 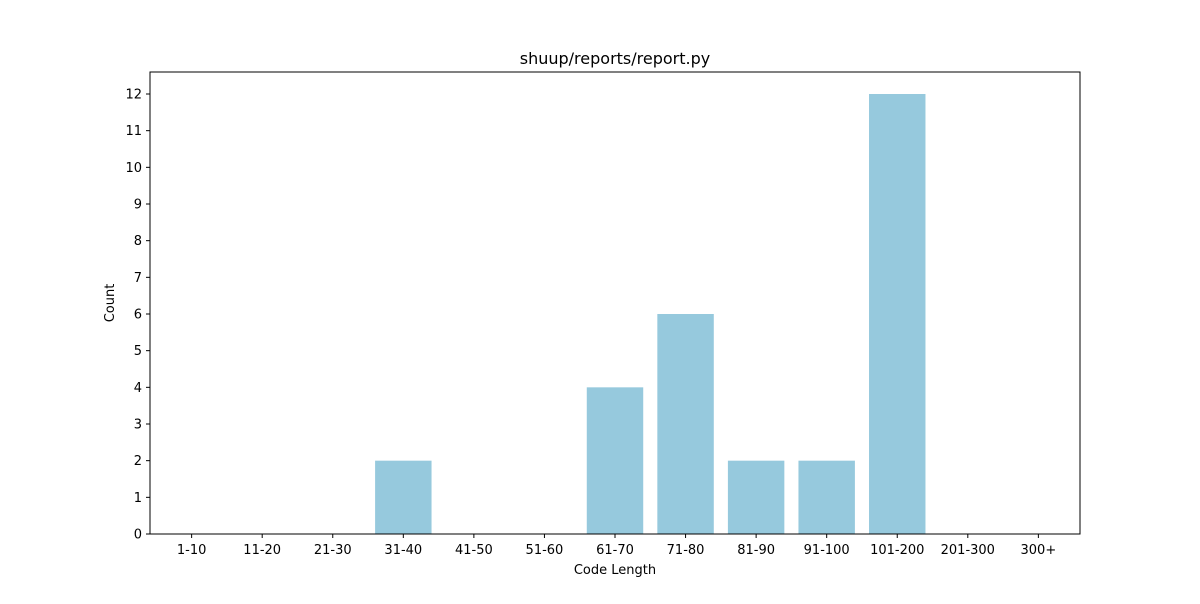 I want to click on x-axis-label: Code Length, so click(x=615, y=570).